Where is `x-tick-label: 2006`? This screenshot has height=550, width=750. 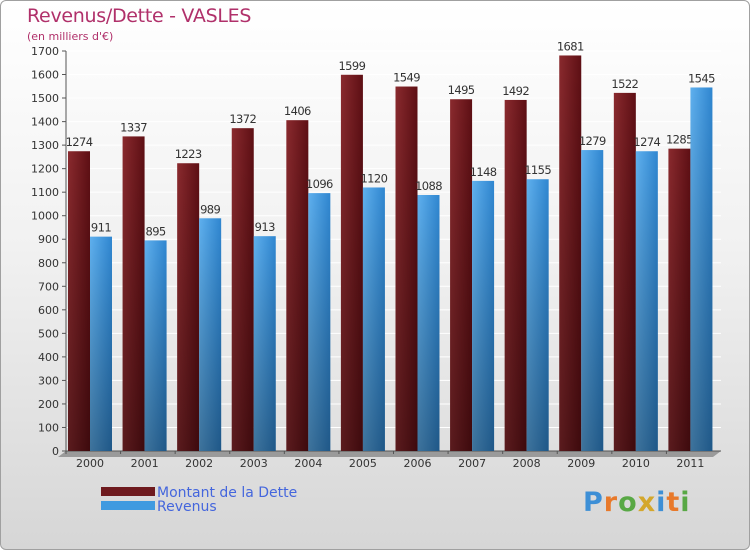 x-tick-label: 2006 is located at coordinates (418, 463).